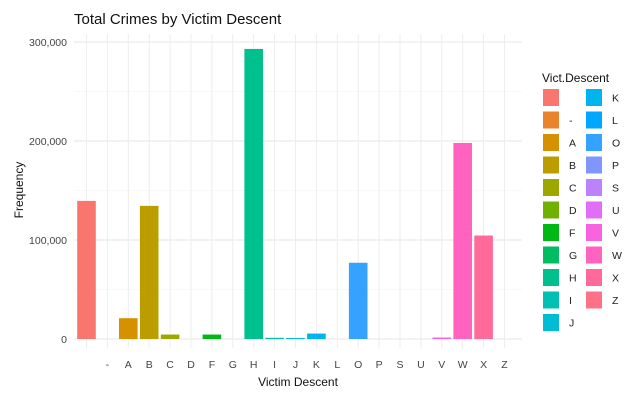 The width and height of the screenshot is (637, 401). I want to click on x-tick-label: D, so click(191, 365).